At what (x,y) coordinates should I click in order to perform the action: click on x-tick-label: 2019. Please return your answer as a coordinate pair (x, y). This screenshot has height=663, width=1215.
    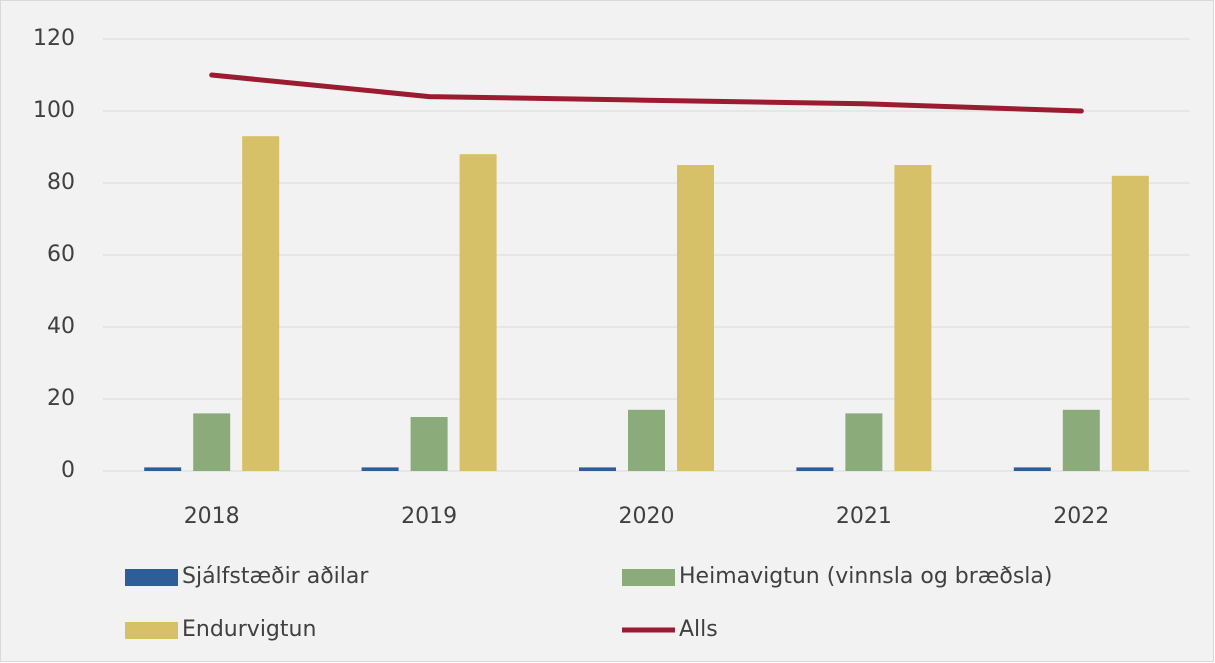
    Looking at the image, I should click on (429, 516).